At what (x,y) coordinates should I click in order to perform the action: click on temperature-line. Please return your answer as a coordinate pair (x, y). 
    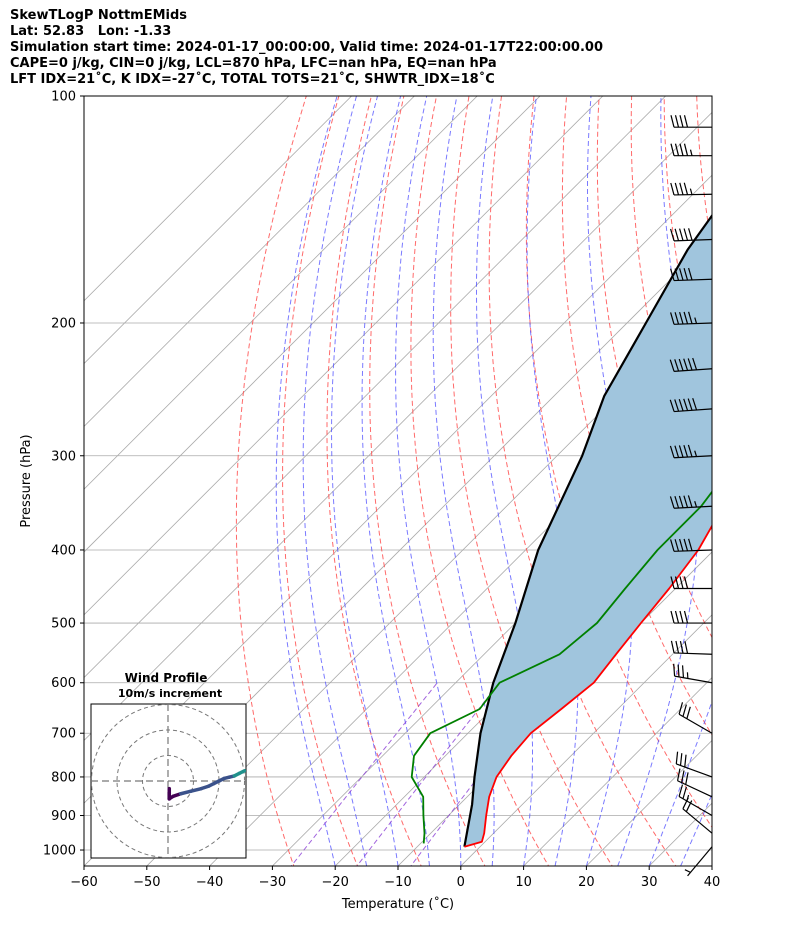
    Looking at the image, I should click on (588, 686).